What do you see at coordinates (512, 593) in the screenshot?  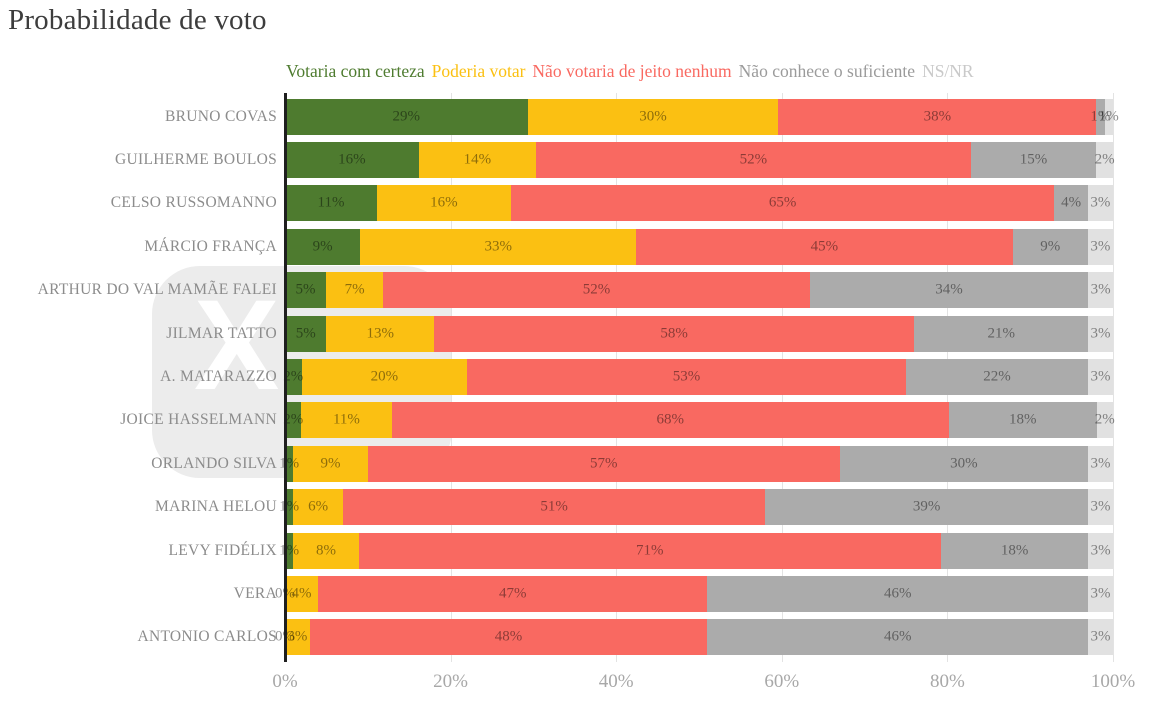 I see `bar-segment-label: 47%` at bounding box center [512, 593].